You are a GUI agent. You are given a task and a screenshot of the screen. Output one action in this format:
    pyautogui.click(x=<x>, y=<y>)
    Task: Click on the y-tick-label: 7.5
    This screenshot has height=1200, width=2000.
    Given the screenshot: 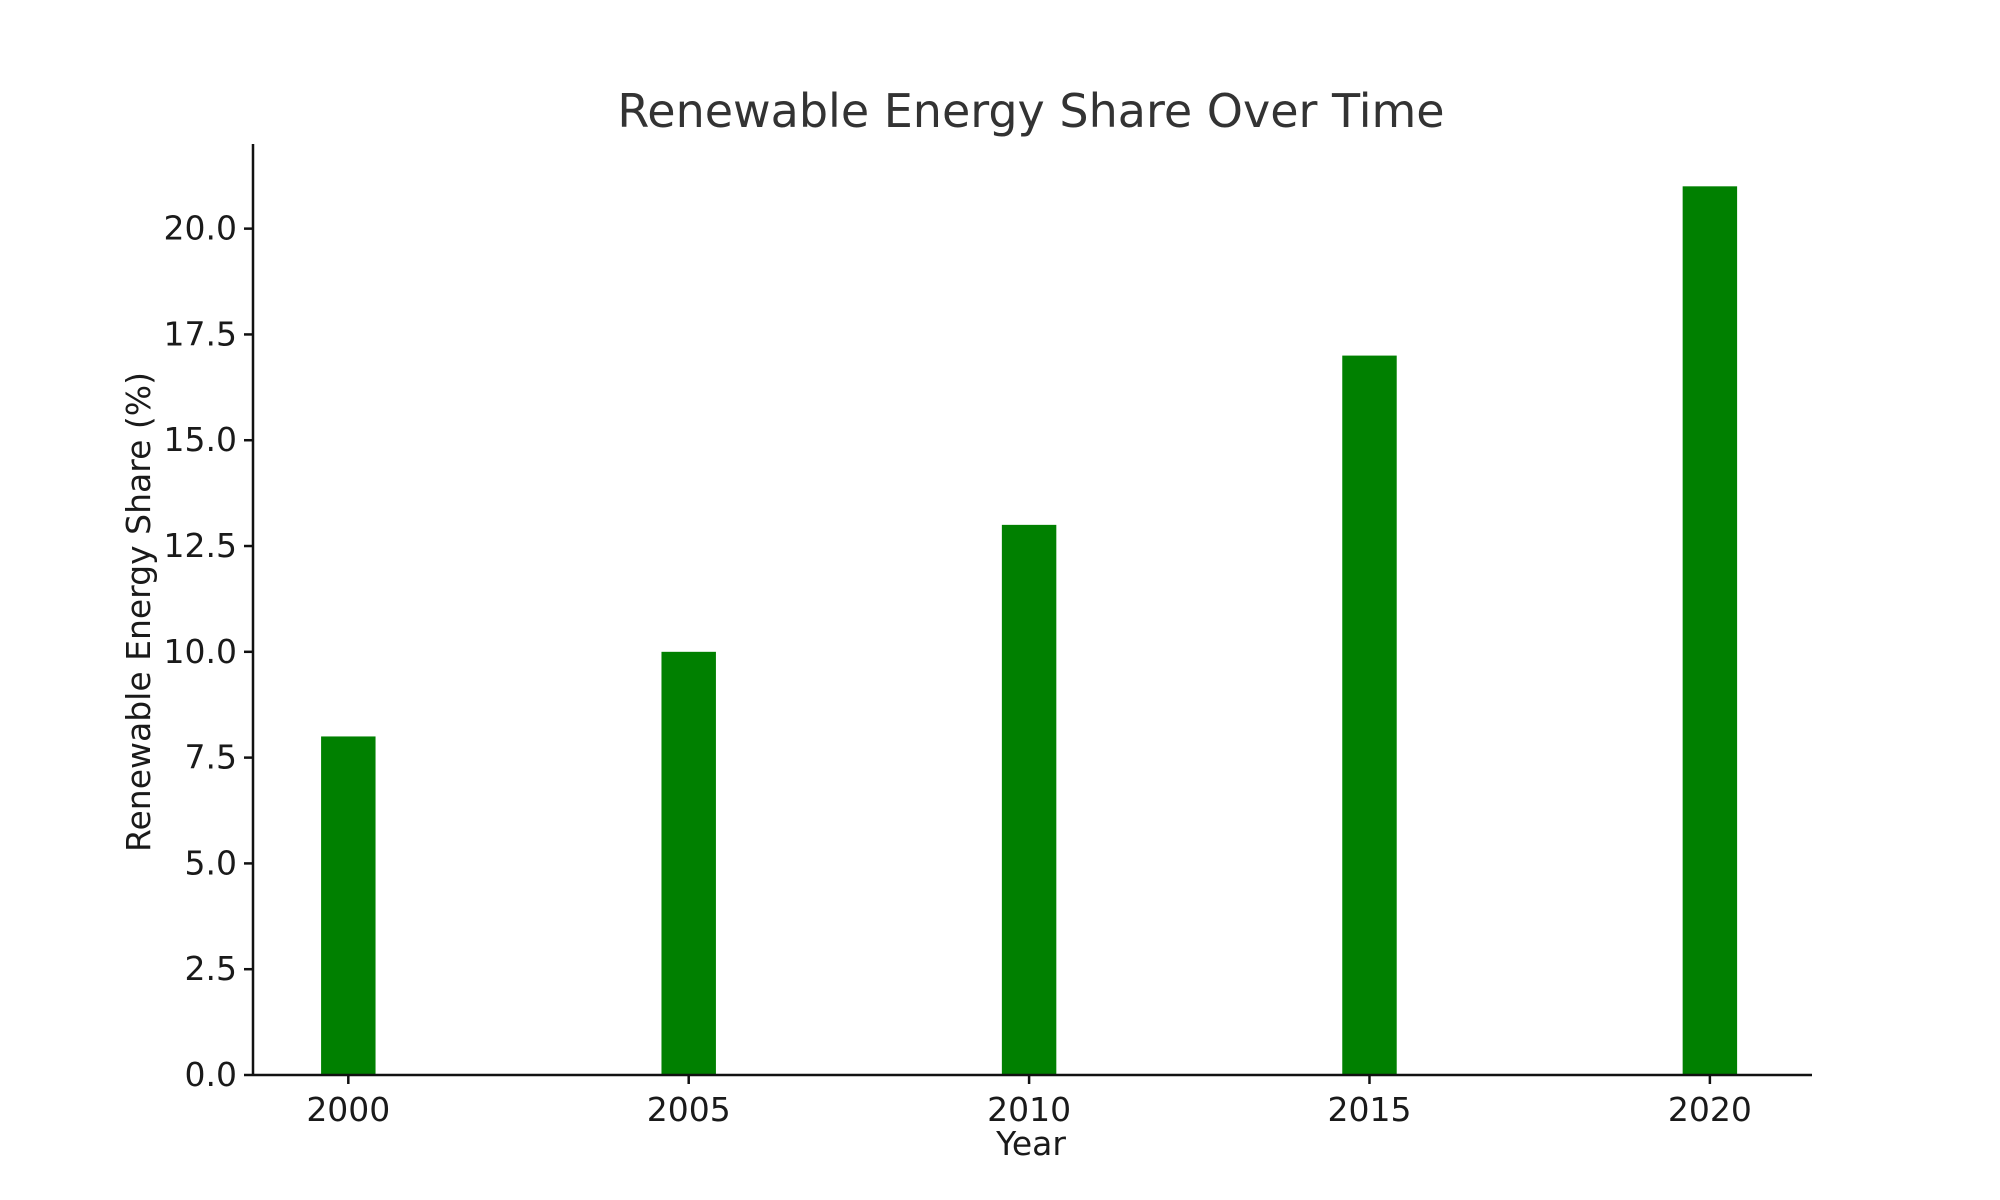 What is the action you would take?
    pyautogui.click(x=211, y=757)
    